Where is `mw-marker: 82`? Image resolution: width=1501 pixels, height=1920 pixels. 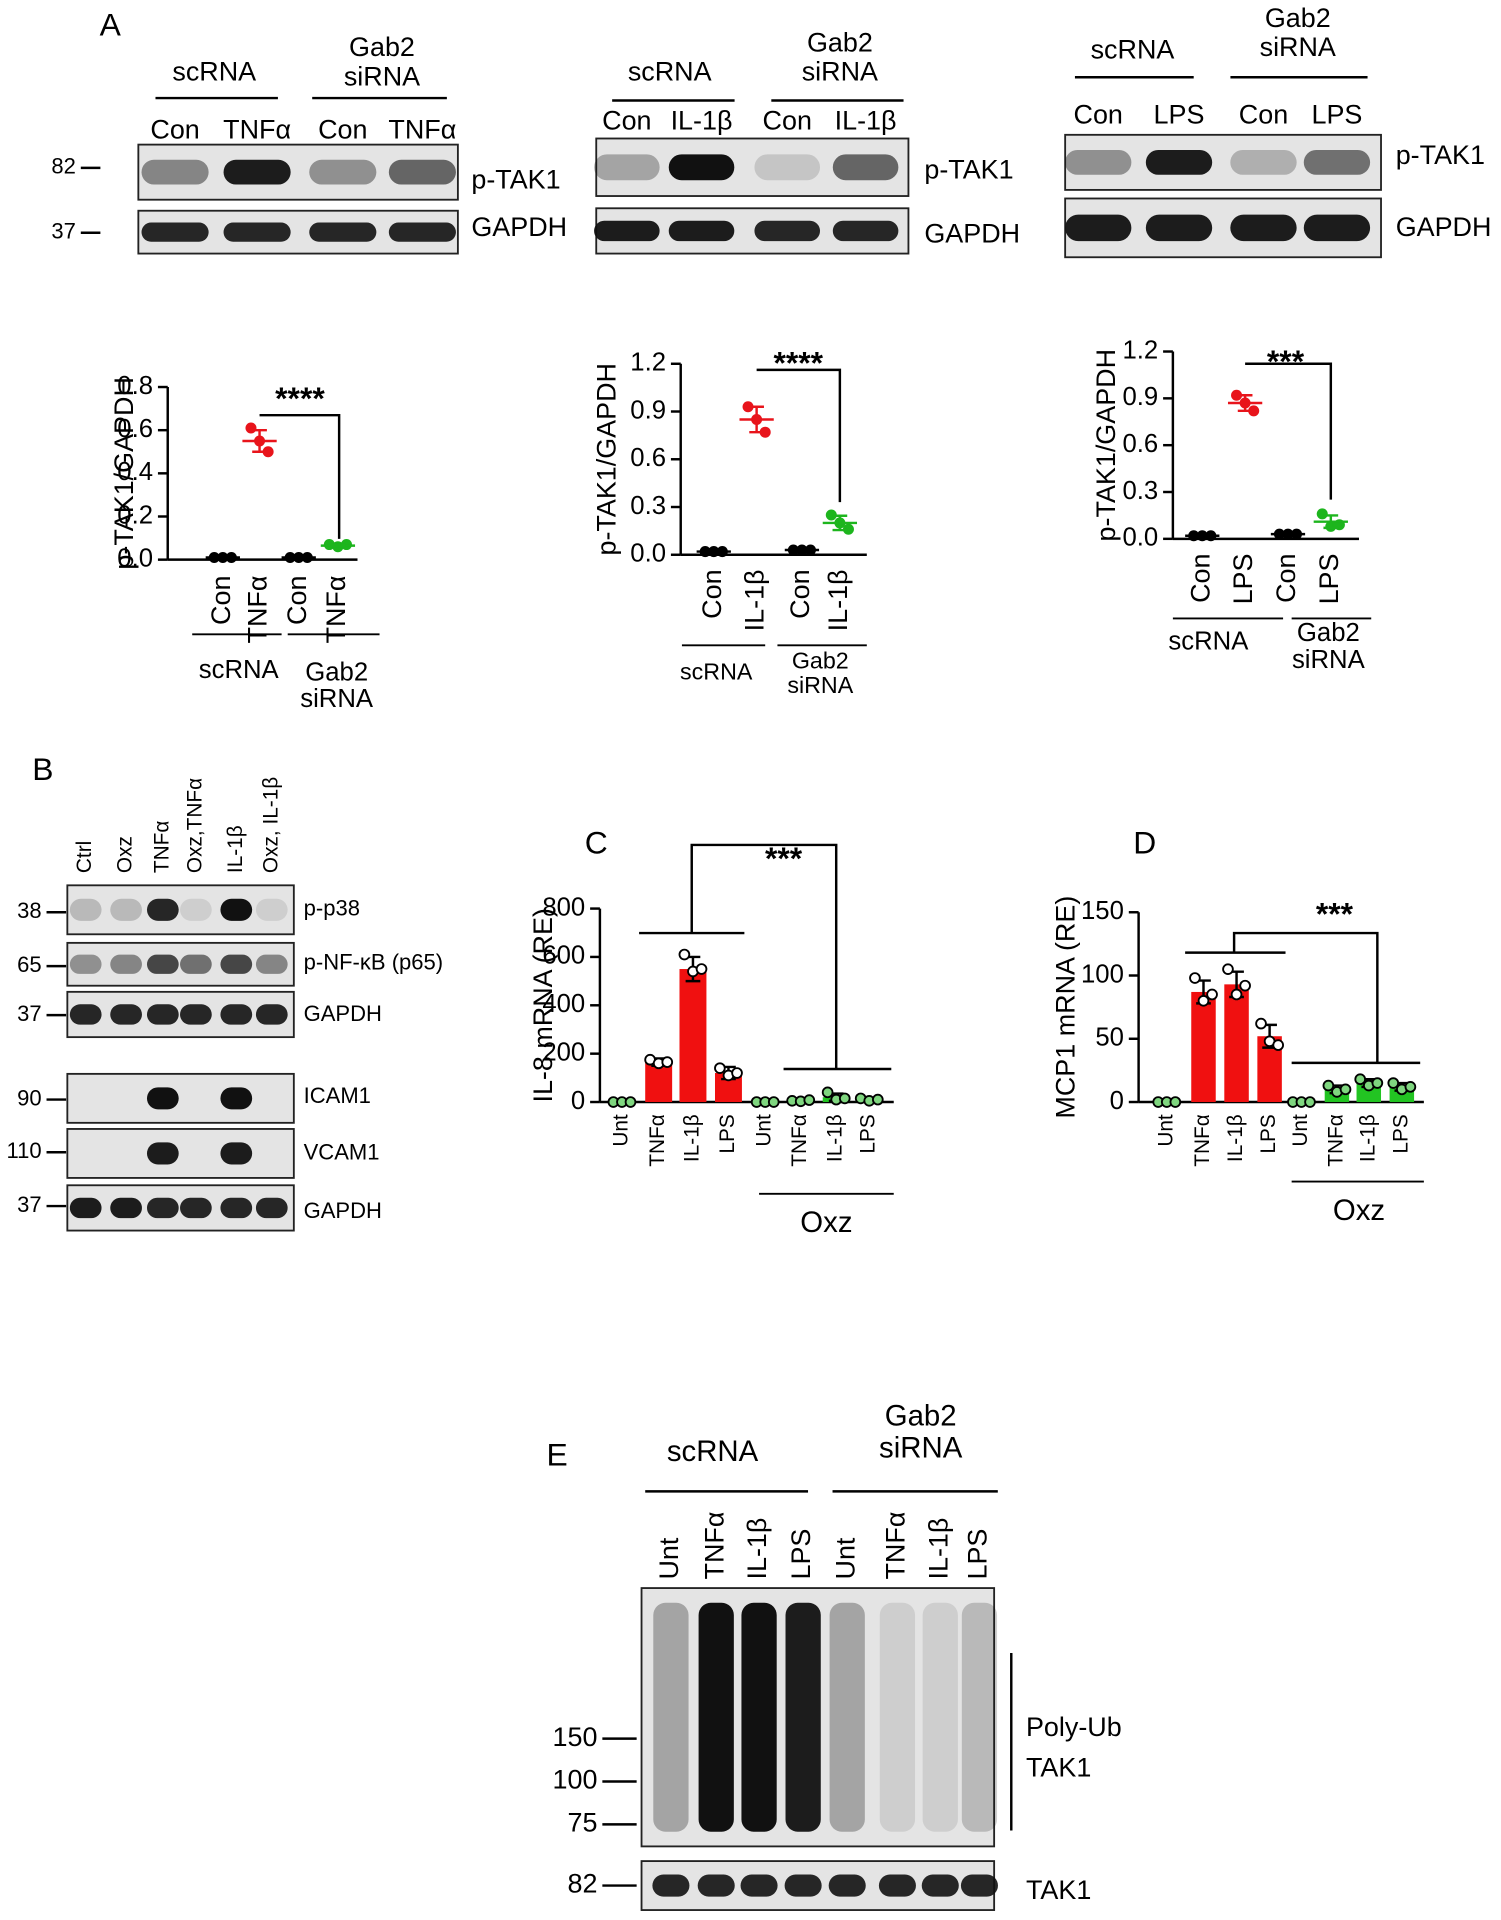 mw-marker: 82 is located at coordinates (583, 1884).